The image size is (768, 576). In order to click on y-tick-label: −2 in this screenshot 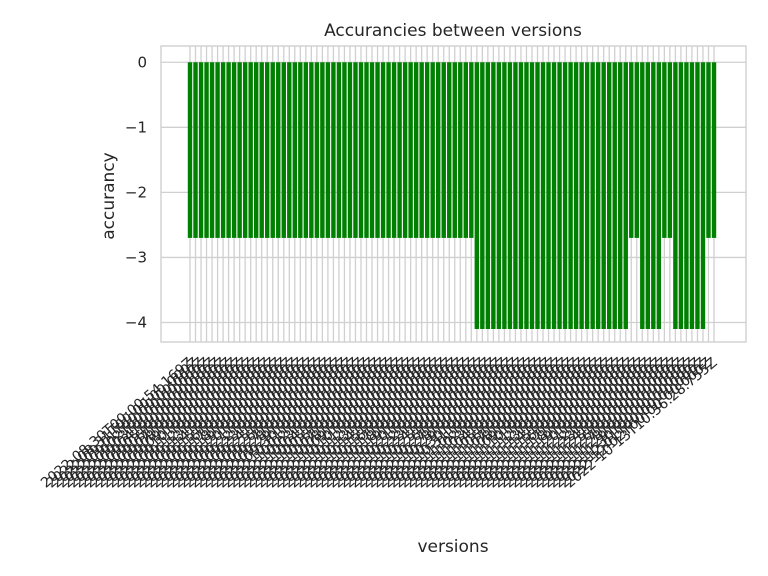, I will do `click(136, 192)`.